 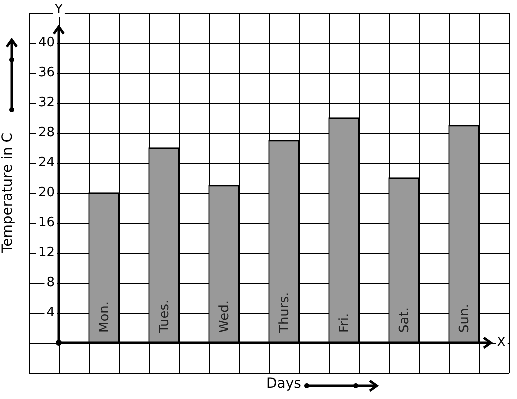 What do you see at coordinates (404, 320) in the screenshot?
I see `x-tick-label: Sat.` at bounding box center [404, 320].